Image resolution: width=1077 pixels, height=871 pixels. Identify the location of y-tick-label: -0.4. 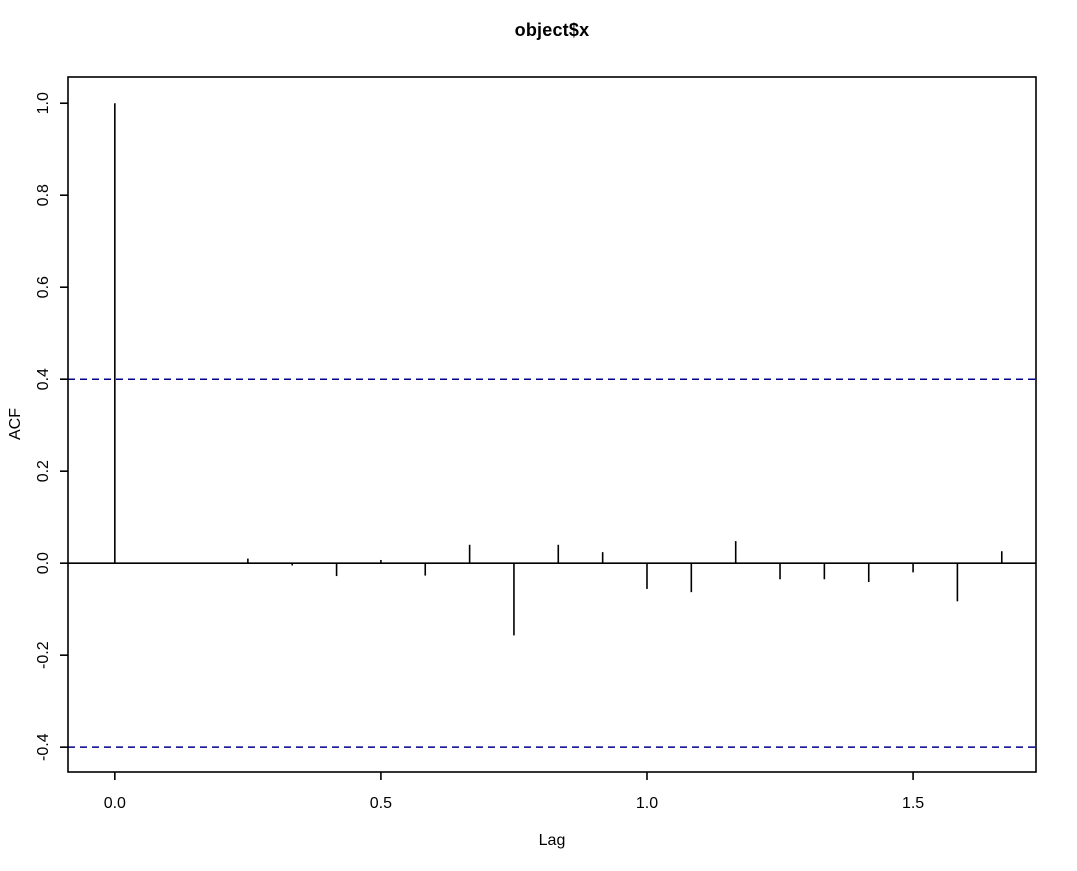
(43, 747).